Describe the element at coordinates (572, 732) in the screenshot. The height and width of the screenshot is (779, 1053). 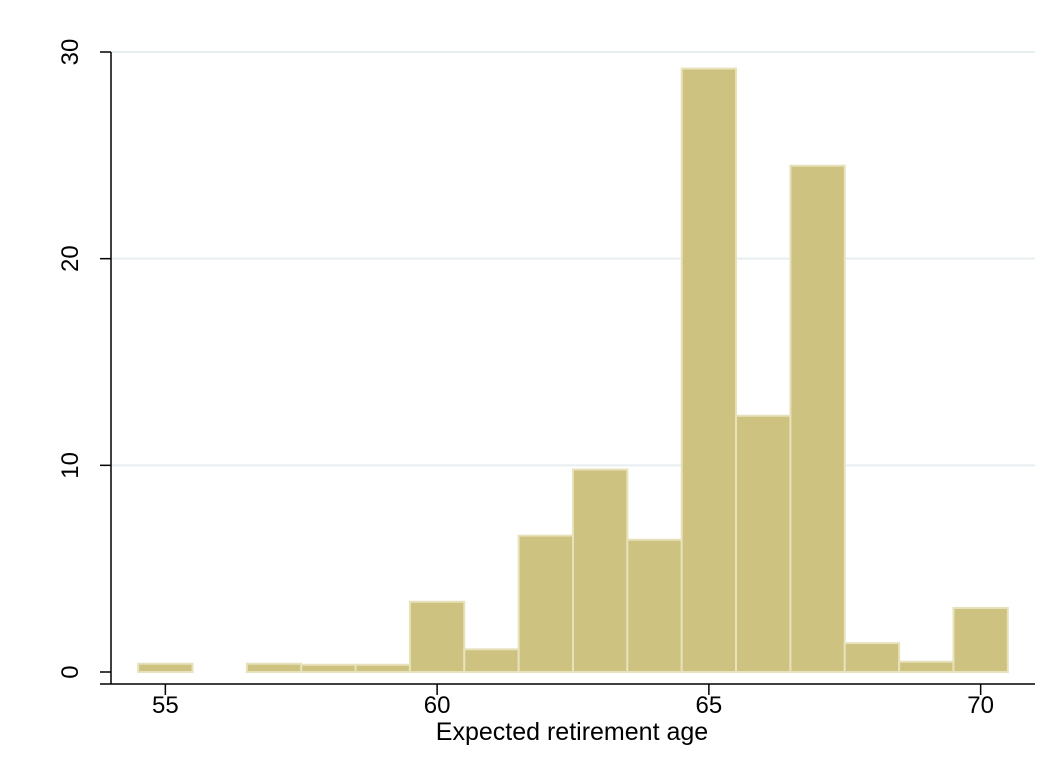
I see `x-axis-label: Expected retirement age` at that location.